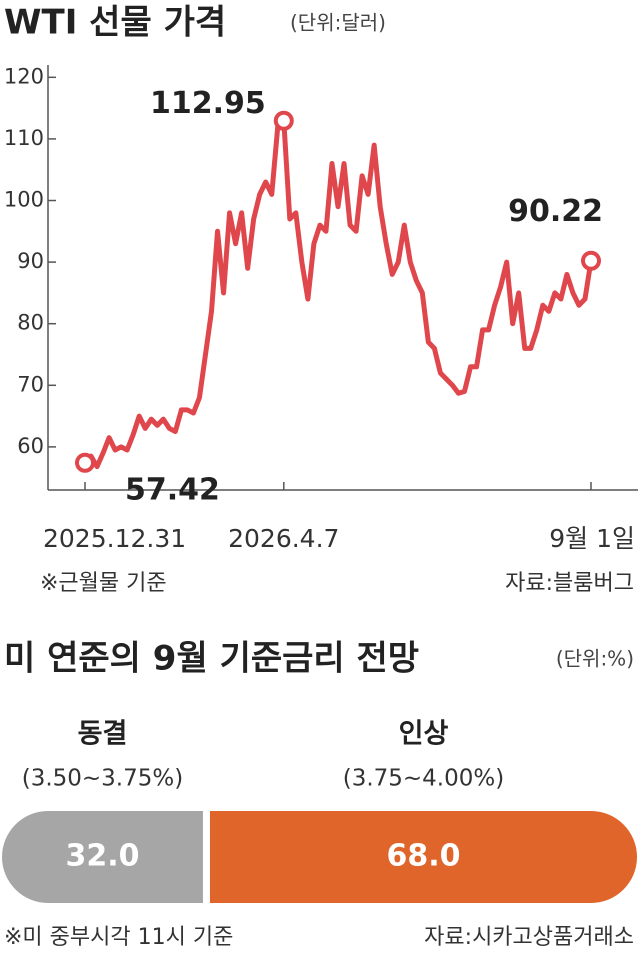 Image resolution: width=638 pixels, height=957 pixels. Describe the element at coordinates (595, 659) in the screenshot. I see `unit-label: (단위:%)` at that location.